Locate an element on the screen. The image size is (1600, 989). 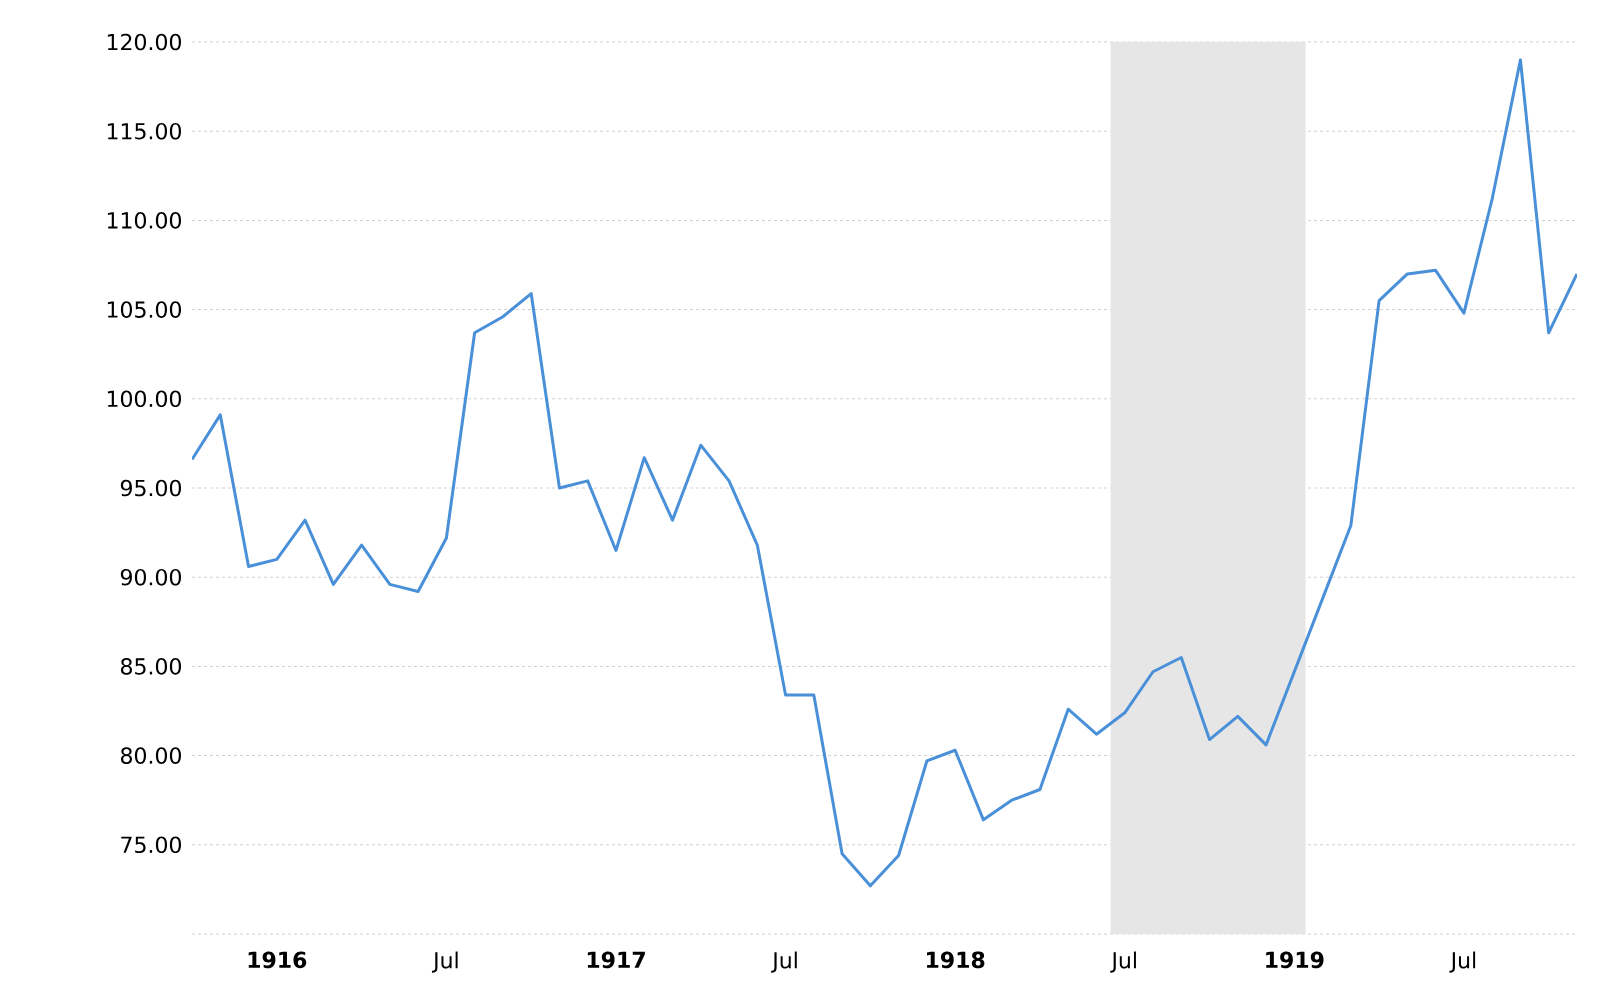
x-tick-label: 1918 is located at coordinates (956, 960).